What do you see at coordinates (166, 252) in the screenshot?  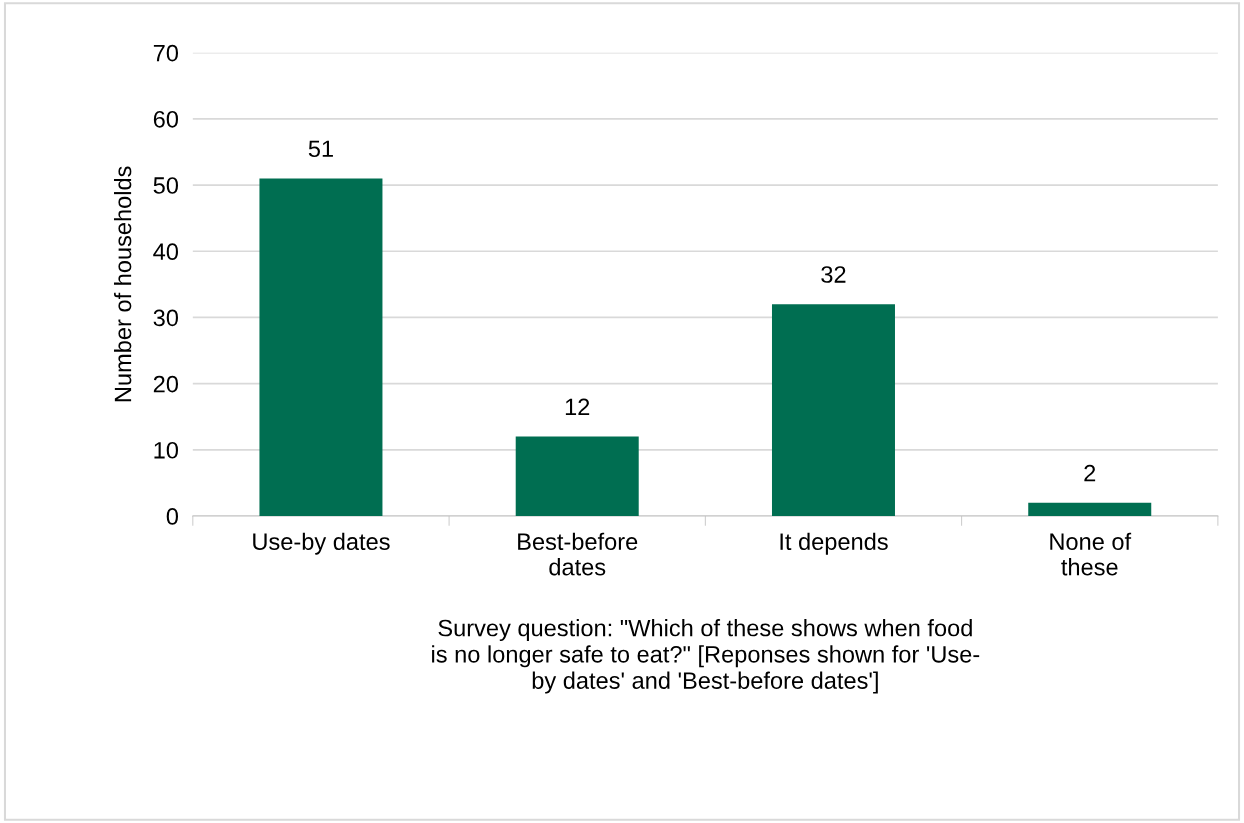 I see `y-tick-label: 40` at bounding box center [166, 252].